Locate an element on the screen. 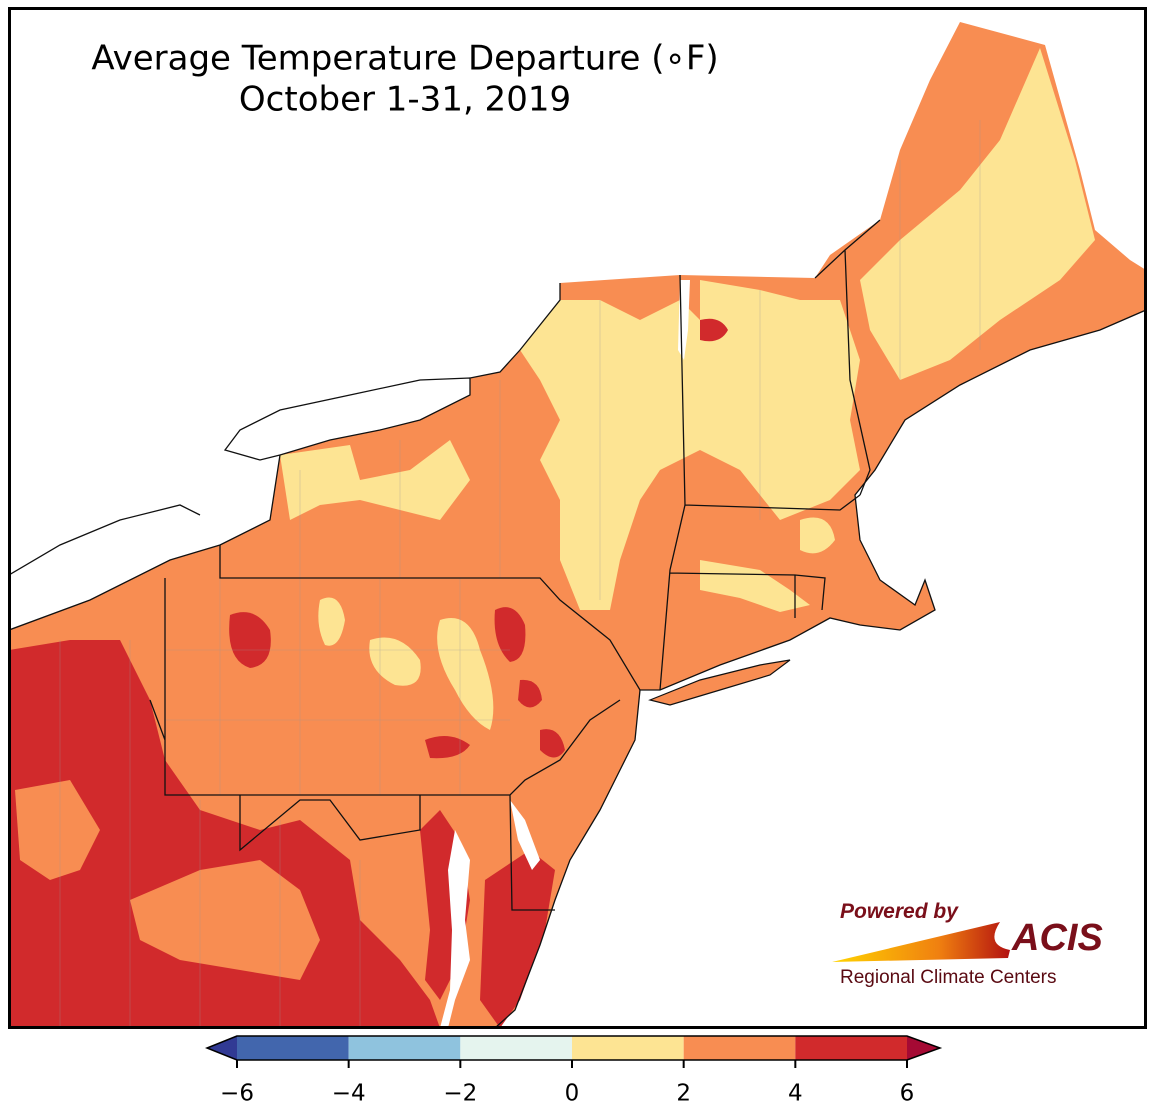 The width and height of the screenshot is (1153, 1112). logo-tagline: Regional Climate Centers is located at coordinates (948, 977).